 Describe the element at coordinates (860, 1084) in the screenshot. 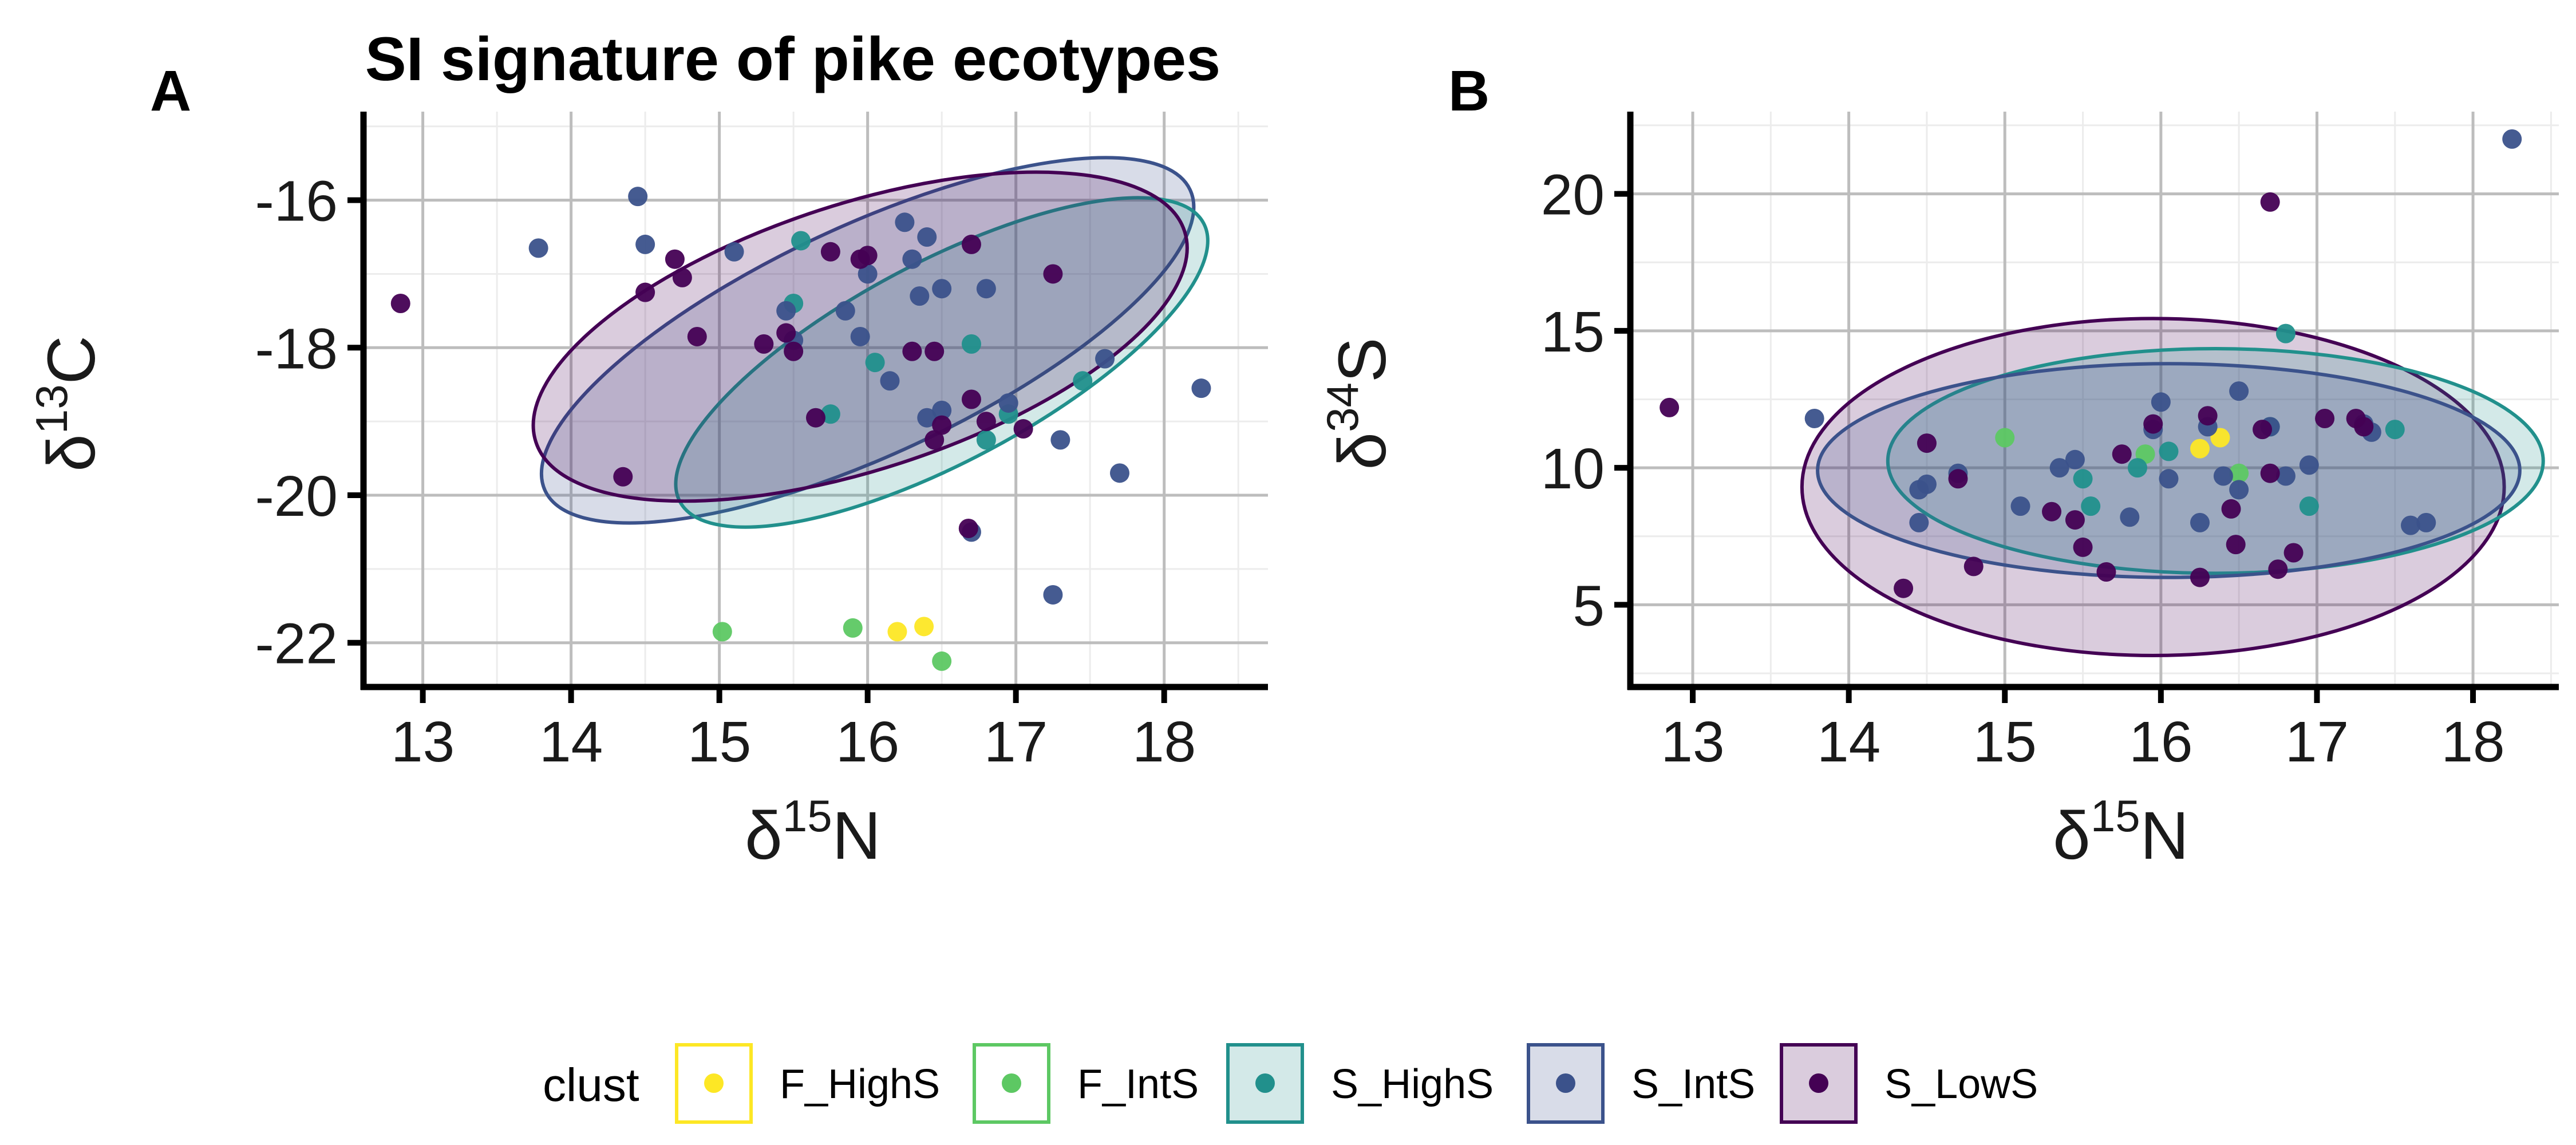

I see `legend-label-f-highs: F_HighS` at that location.